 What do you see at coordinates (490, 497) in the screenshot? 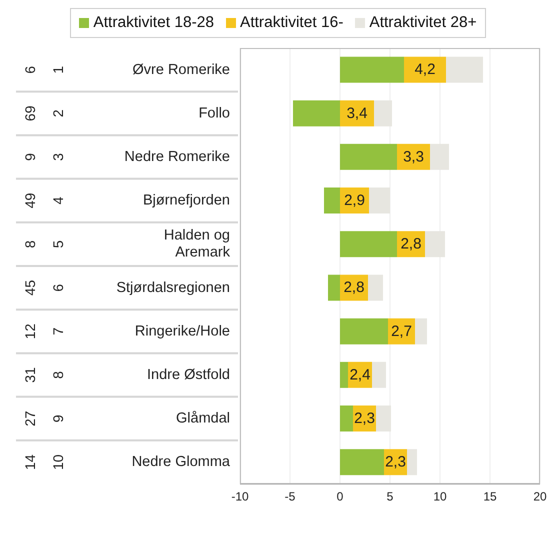
I see `x-tick-label: 15` at bounding box center [490, 497].